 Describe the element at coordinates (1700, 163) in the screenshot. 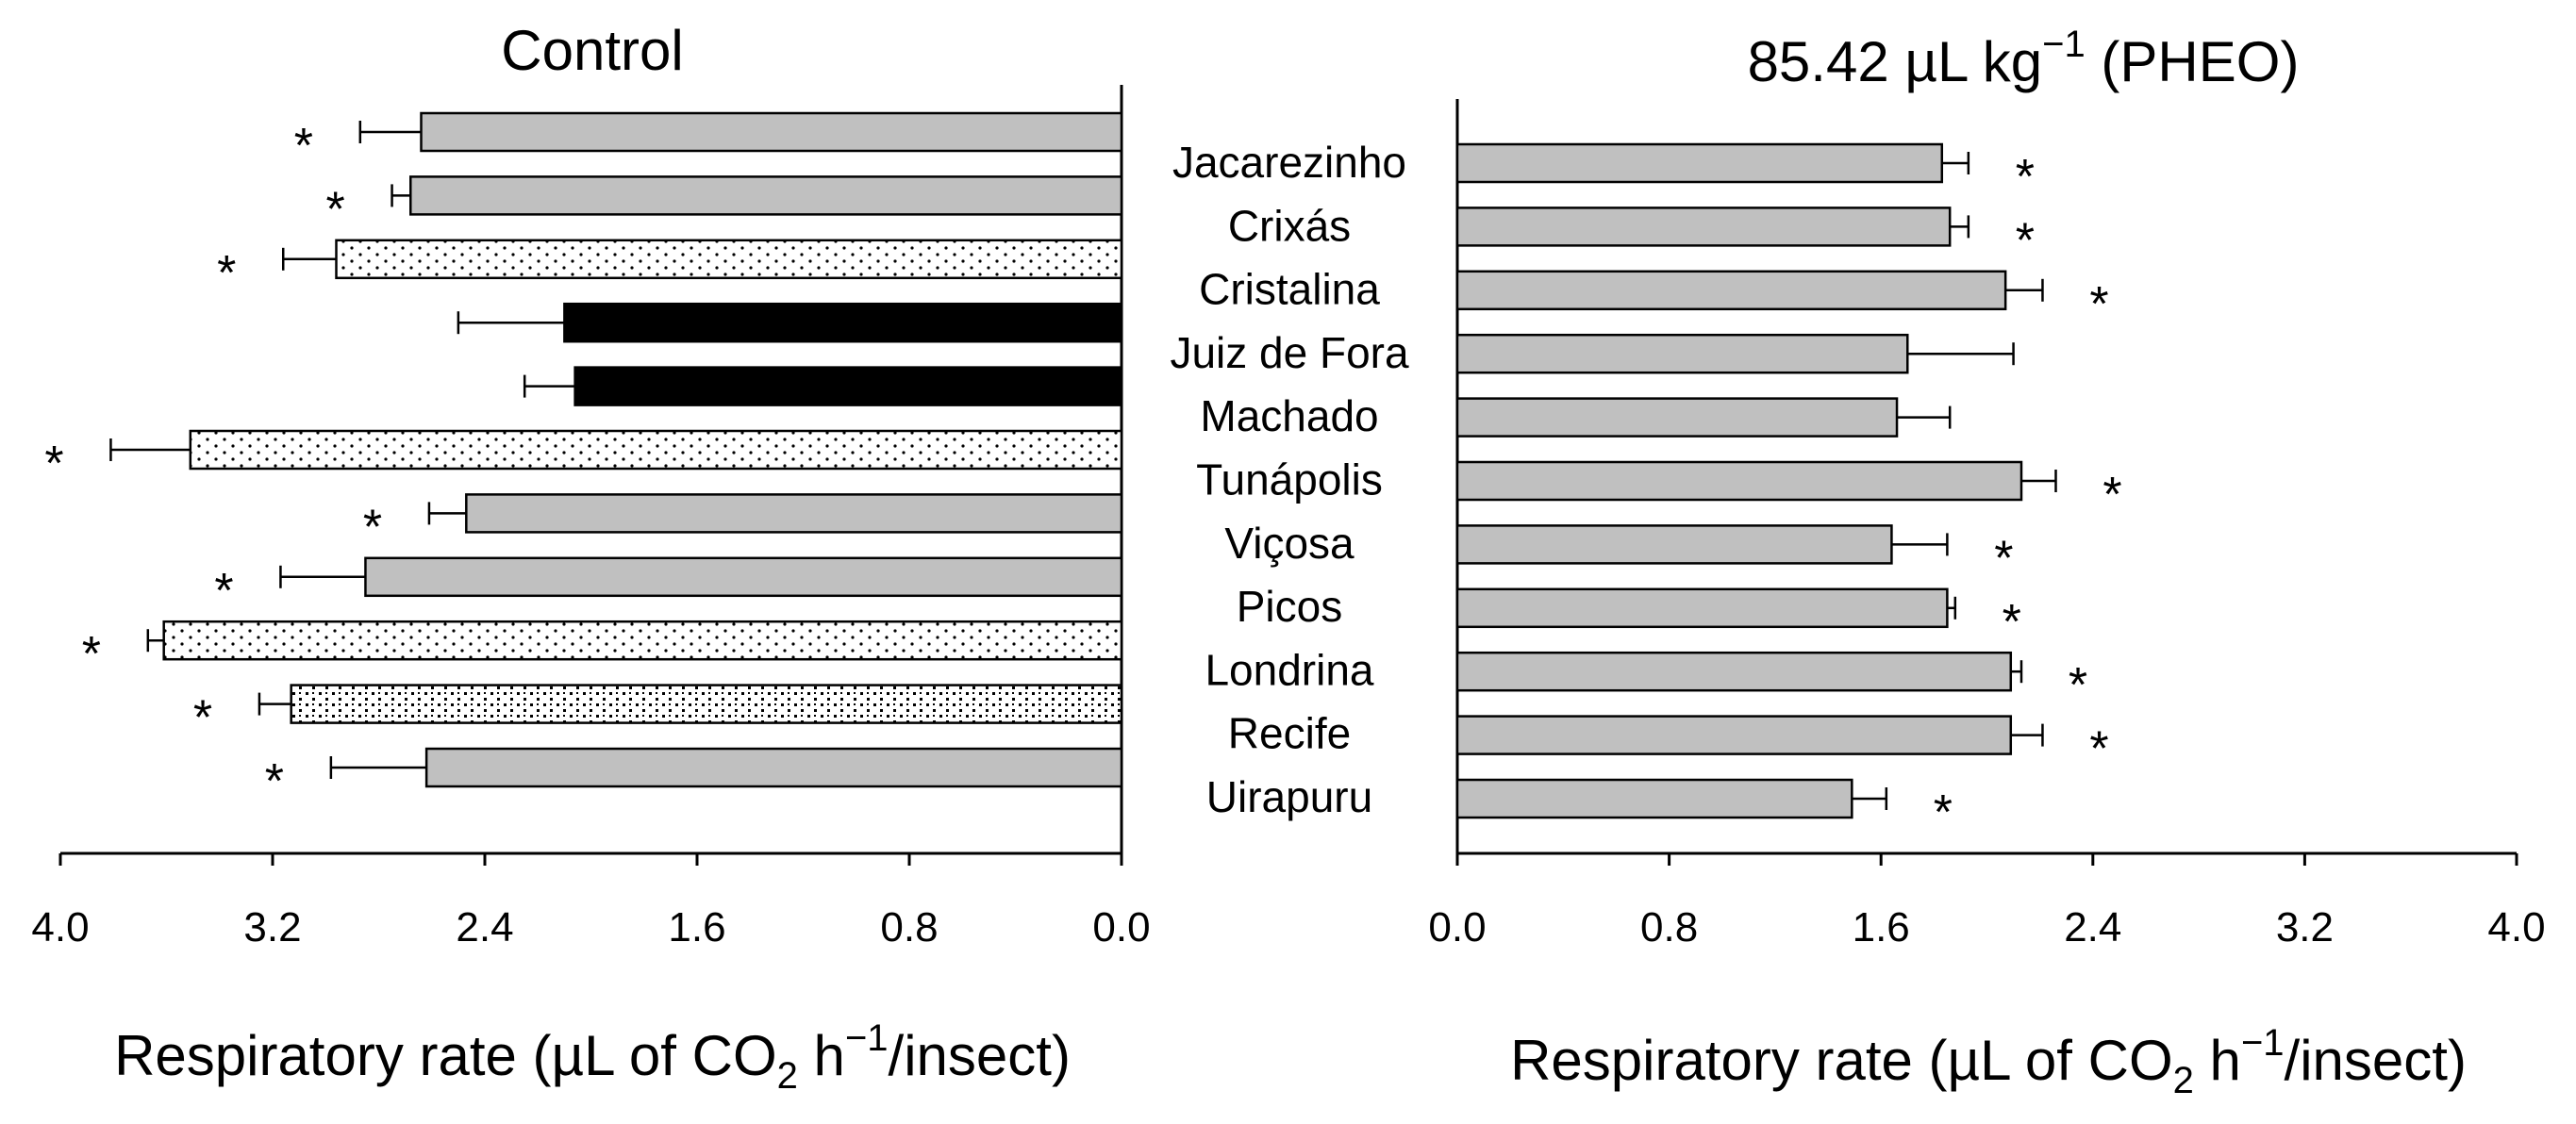

I see `pheo-bar-Jacarezinho` at that location.